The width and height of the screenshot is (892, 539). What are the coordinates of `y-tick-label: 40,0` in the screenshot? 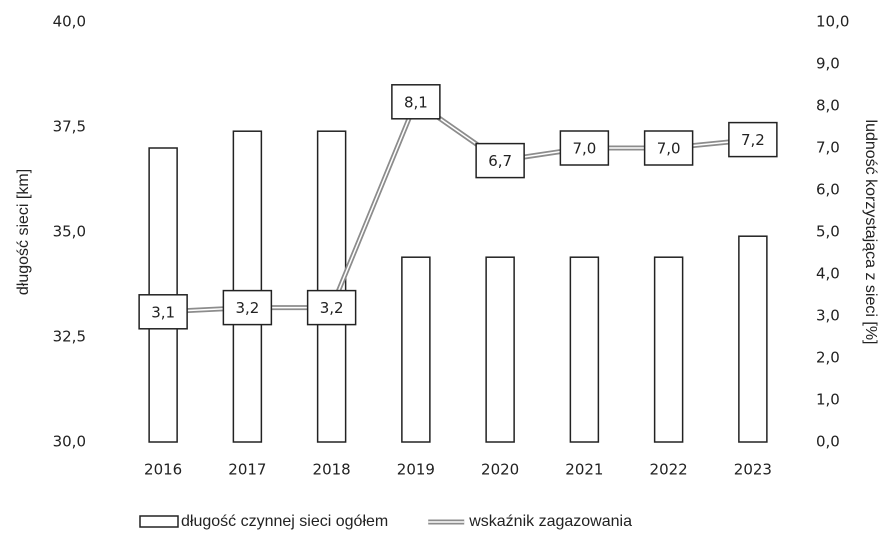 It's located at (69, 22).